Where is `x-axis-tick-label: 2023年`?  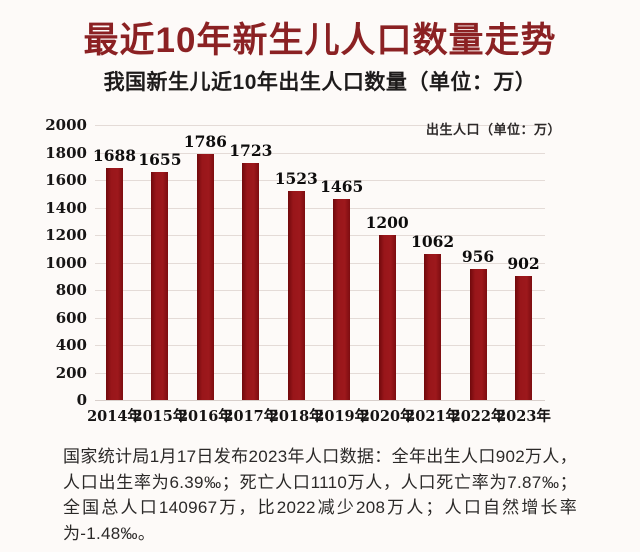 x-axis-tick-label: 2023年 is located at coordinates (523, 416).